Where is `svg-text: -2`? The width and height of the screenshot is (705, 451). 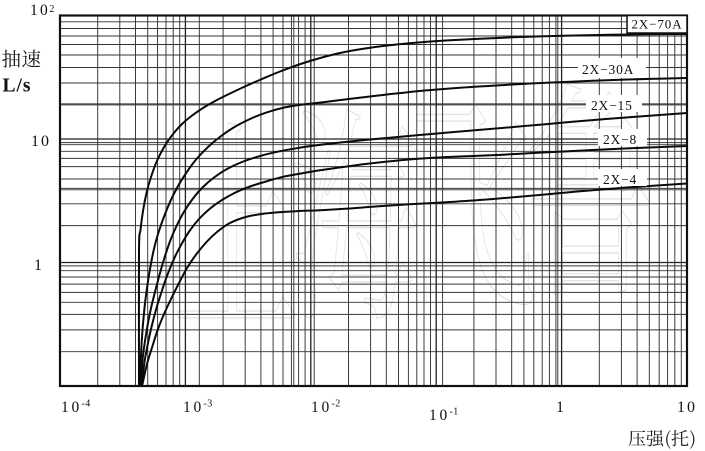 svg-text: -2 is located at coordinates (335, 404).